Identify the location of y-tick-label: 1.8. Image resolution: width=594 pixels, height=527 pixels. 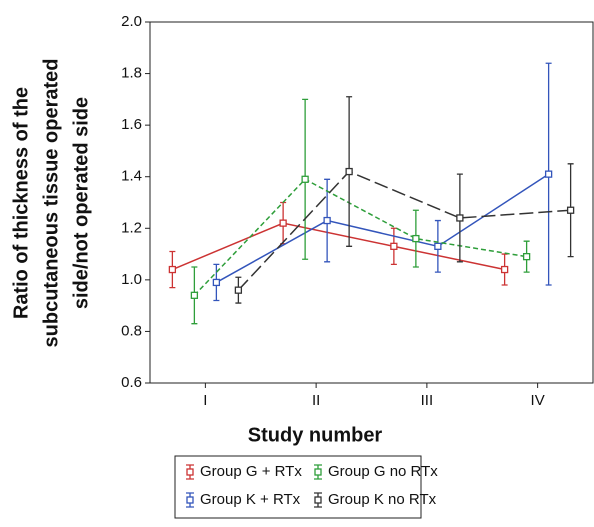
(131, 73).